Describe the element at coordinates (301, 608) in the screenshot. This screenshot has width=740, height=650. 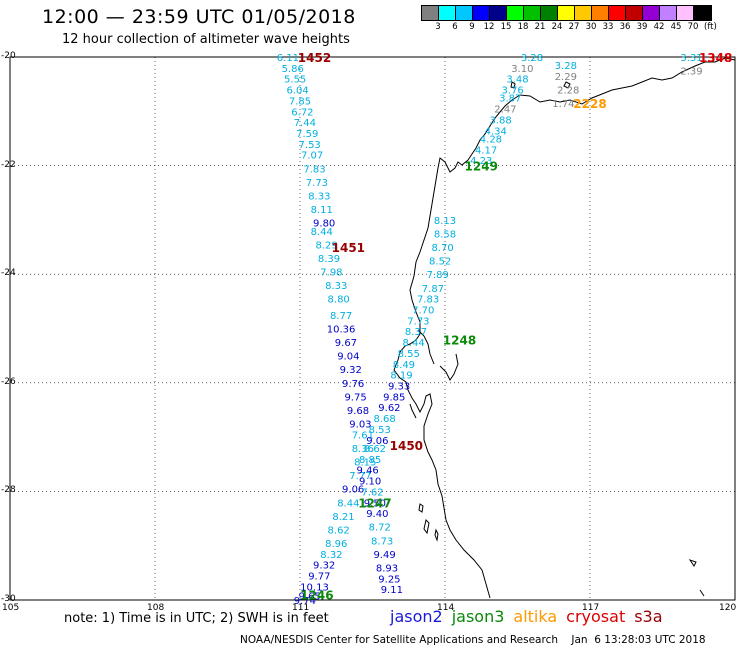
I see `longitude-label: 111` at that location.